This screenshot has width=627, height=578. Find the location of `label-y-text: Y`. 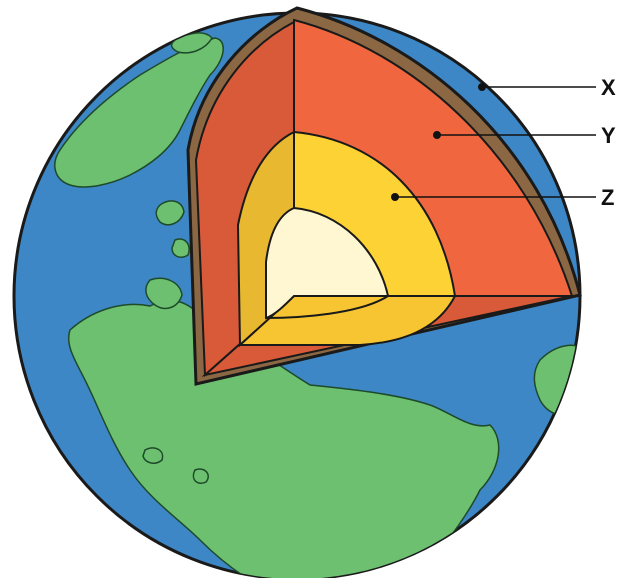

label-y-text: Y is located at coordinates (608, 135).